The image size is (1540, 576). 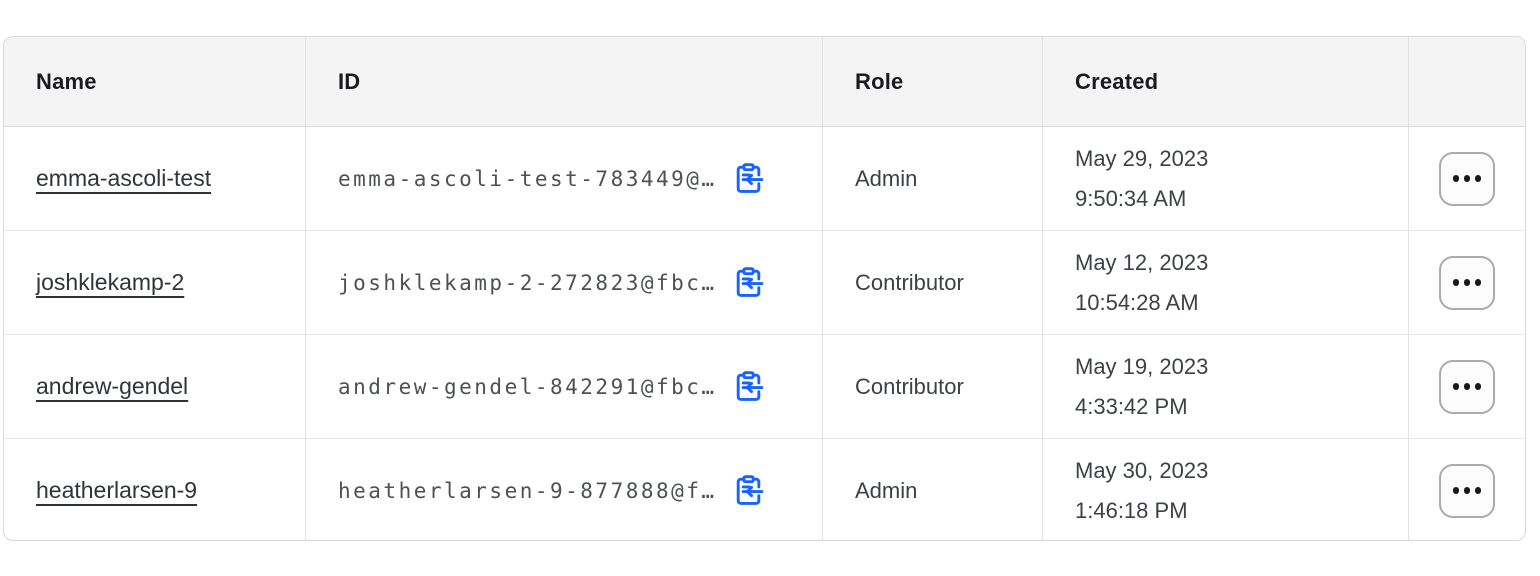 I want to click on created-date: May 19, 2023, so click(x=1142, y=366).